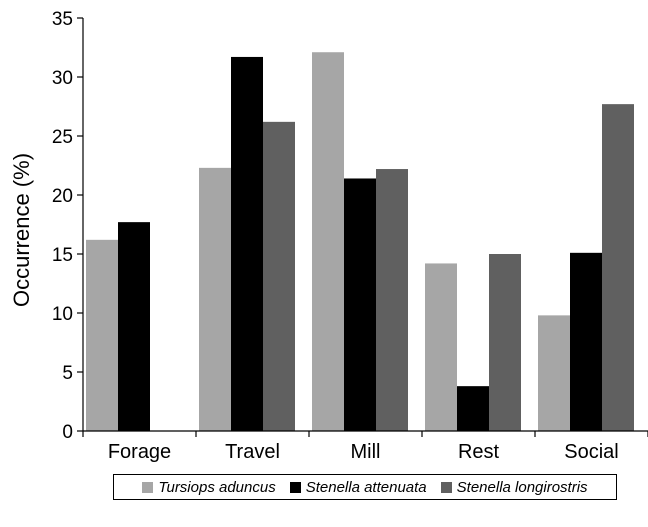 Image resolution: width=648 pixels, height=527 pixels. I want to click on x-category-label: Forage, so click(139, 452).